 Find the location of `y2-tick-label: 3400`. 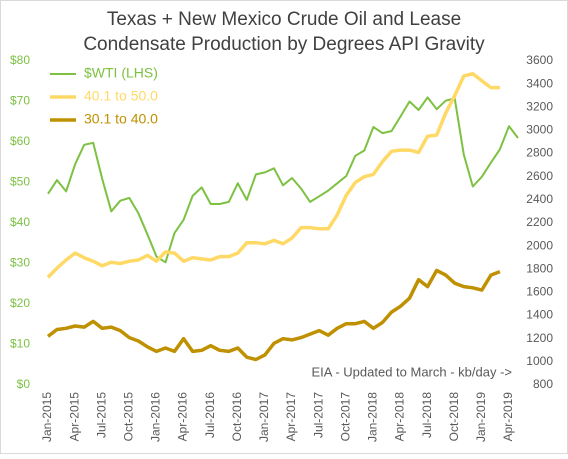

y2-tick-label: 3400 is located at coordinates (539, 83).